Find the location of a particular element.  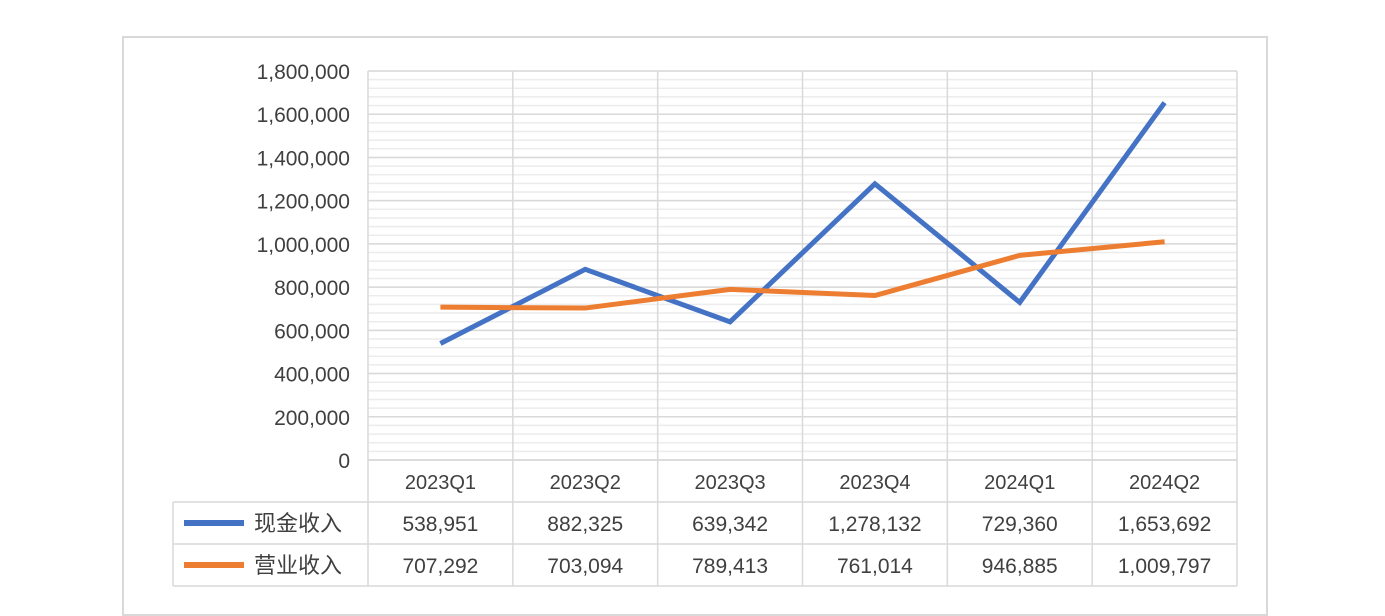

x-category-label: 2024Q2 is located at coordinates (1164, 483).